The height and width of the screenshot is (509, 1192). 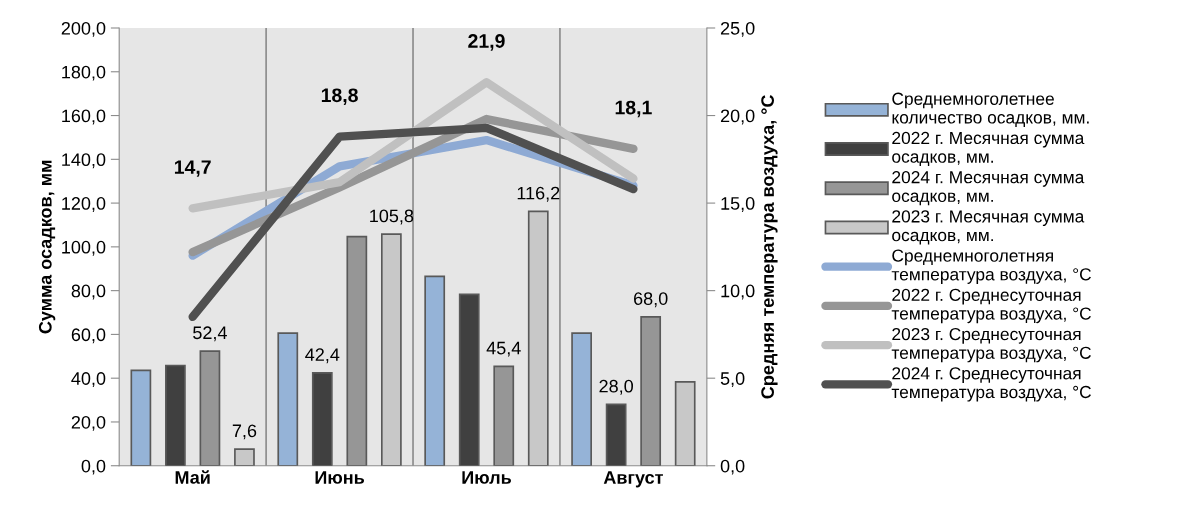 I want to click on y-tick-label: 160,0, so click(x=84, y=117).